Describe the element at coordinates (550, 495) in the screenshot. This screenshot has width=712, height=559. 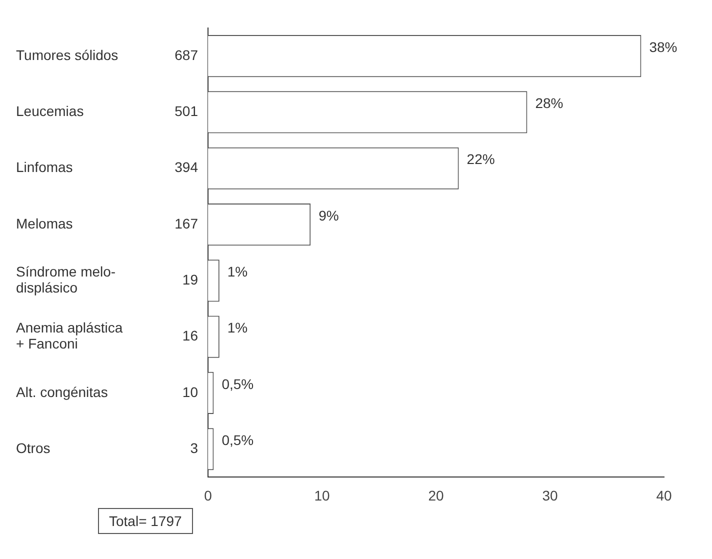
I see `x-tick-label: 30` at that location.